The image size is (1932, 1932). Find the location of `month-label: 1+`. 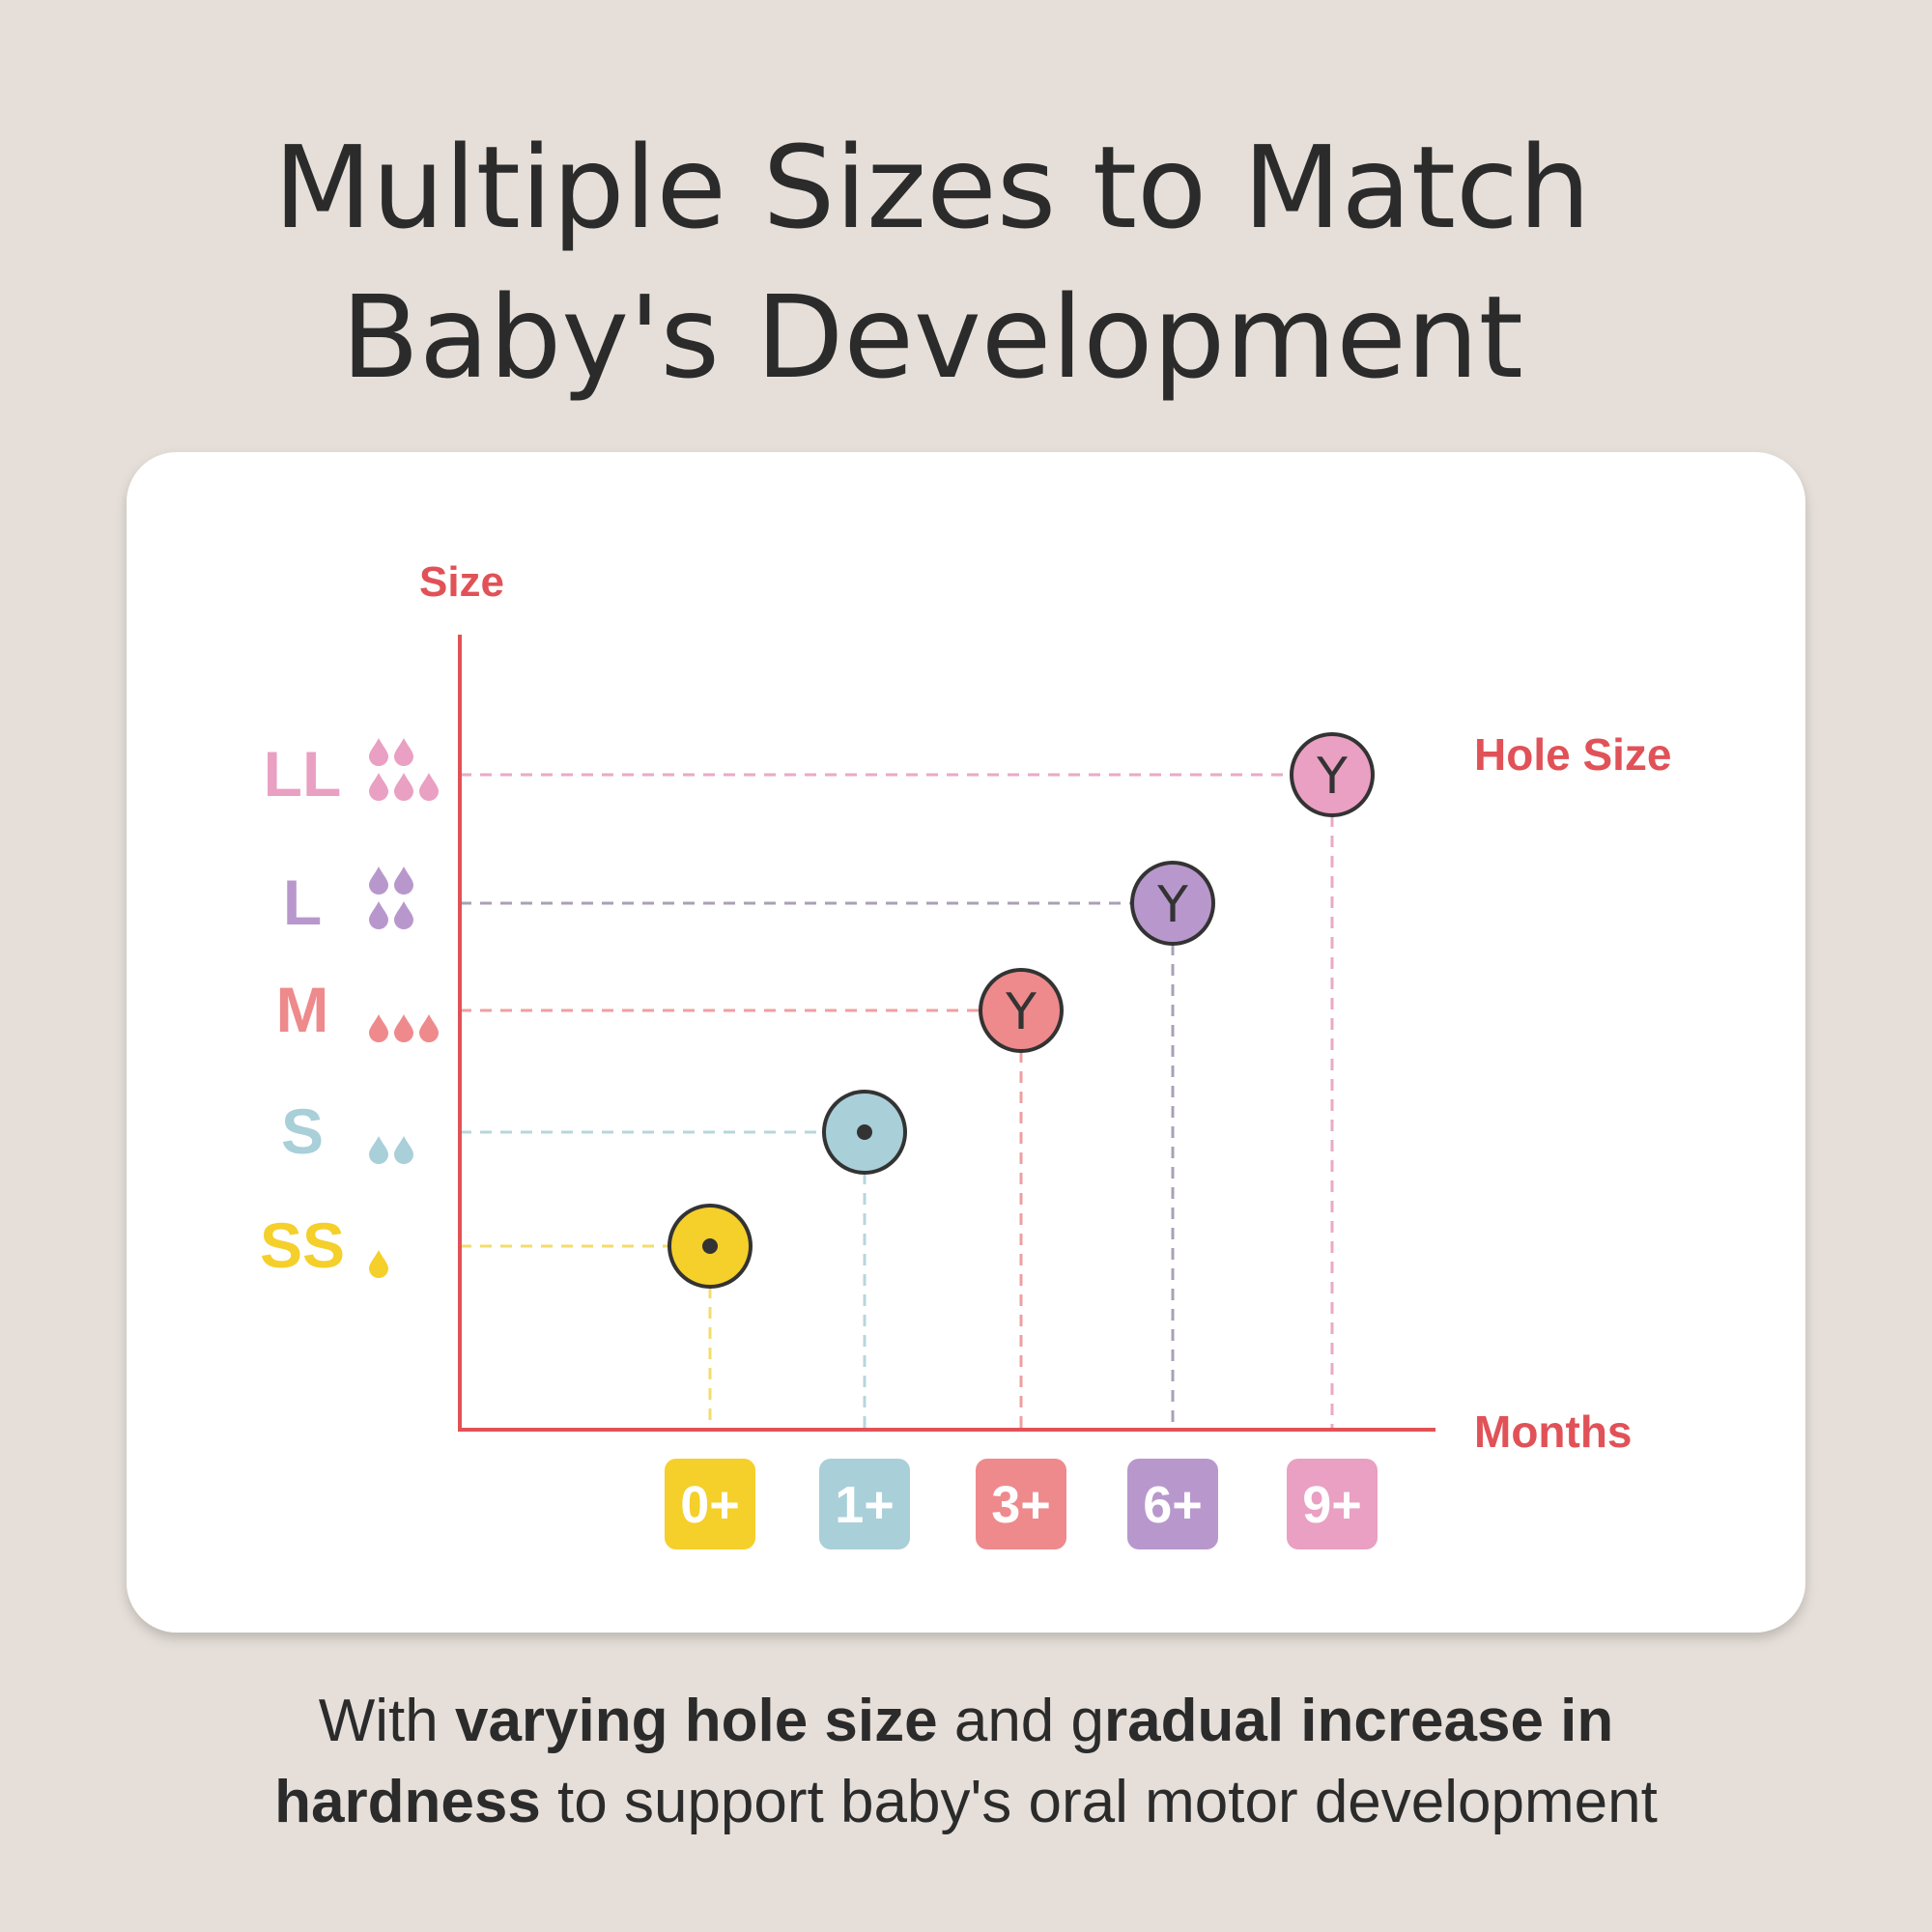

month-label: 1+ is located at coordinates (865, 1505).